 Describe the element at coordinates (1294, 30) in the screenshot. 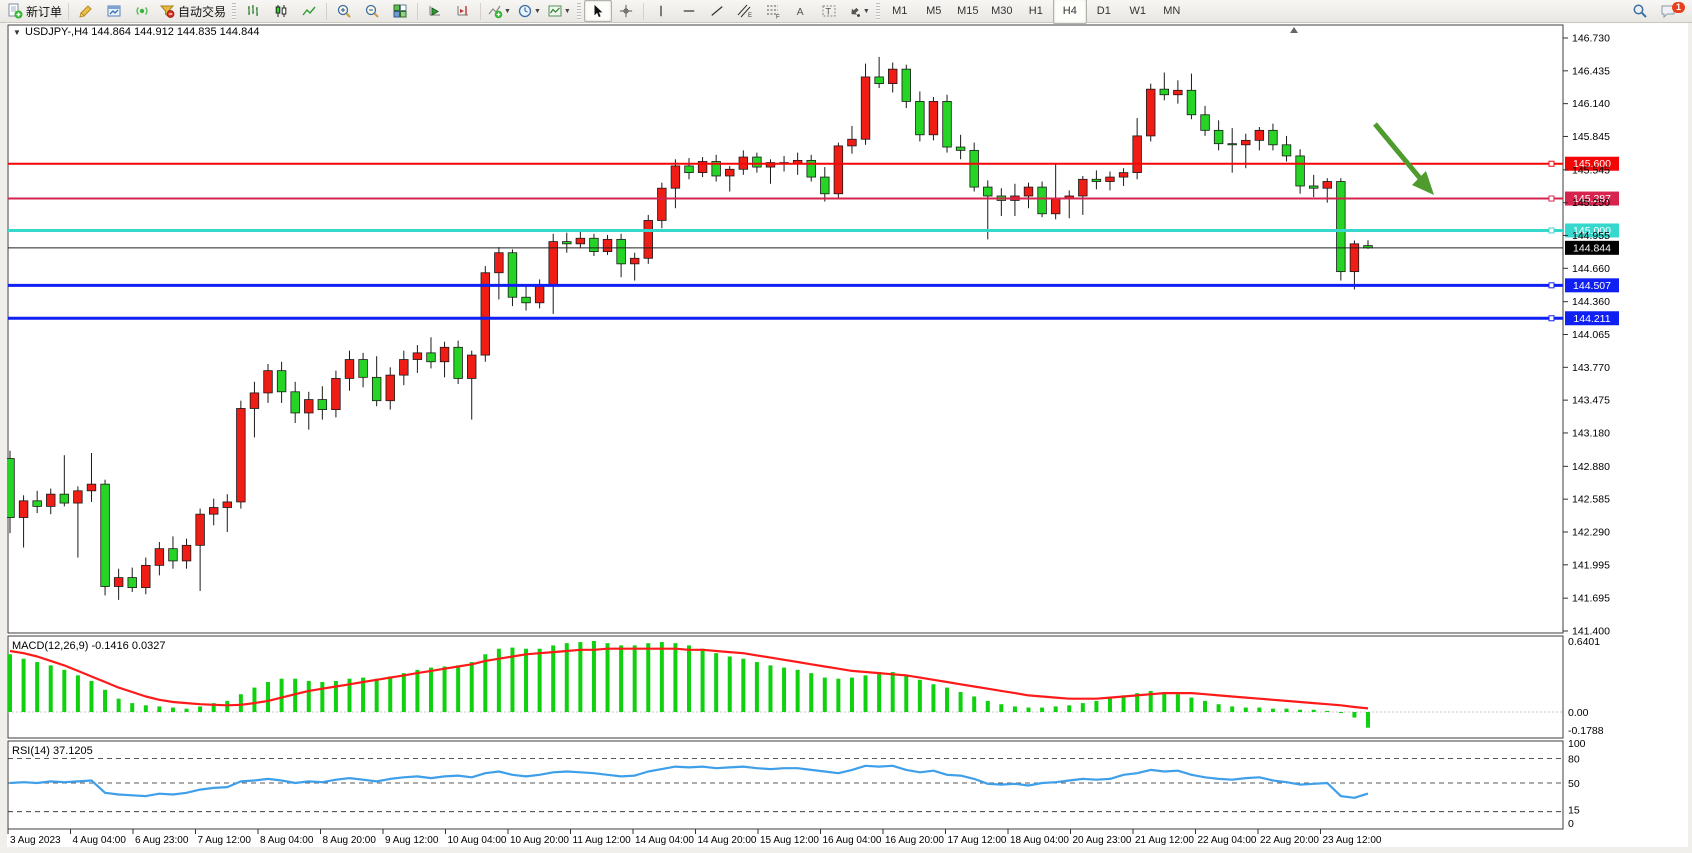

I see `chart-shift-marker` at that location.